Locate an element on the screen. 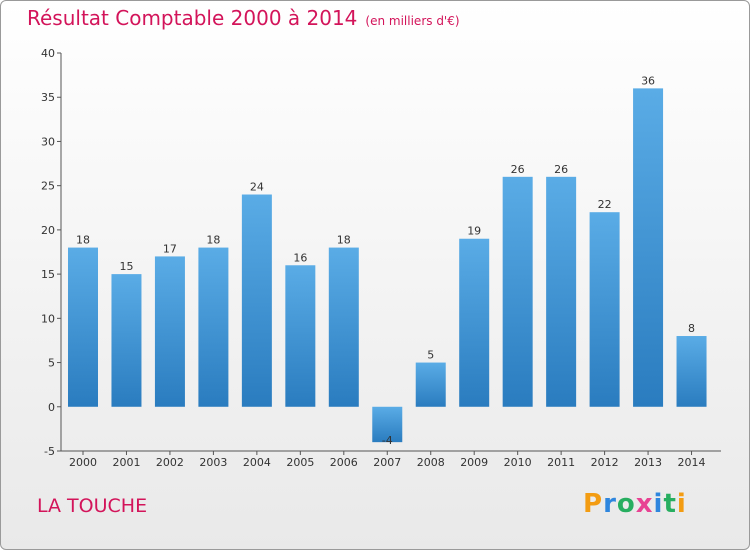 Image resolution: width=750 pixels, height=550 pixels. y-tick: 20 is located at coordinates (51, 230).